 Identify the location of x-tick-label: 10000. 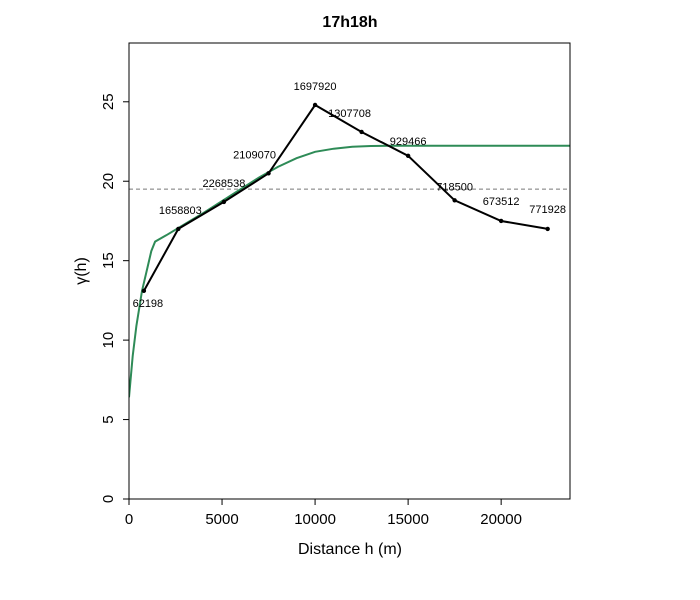
(315, 519).